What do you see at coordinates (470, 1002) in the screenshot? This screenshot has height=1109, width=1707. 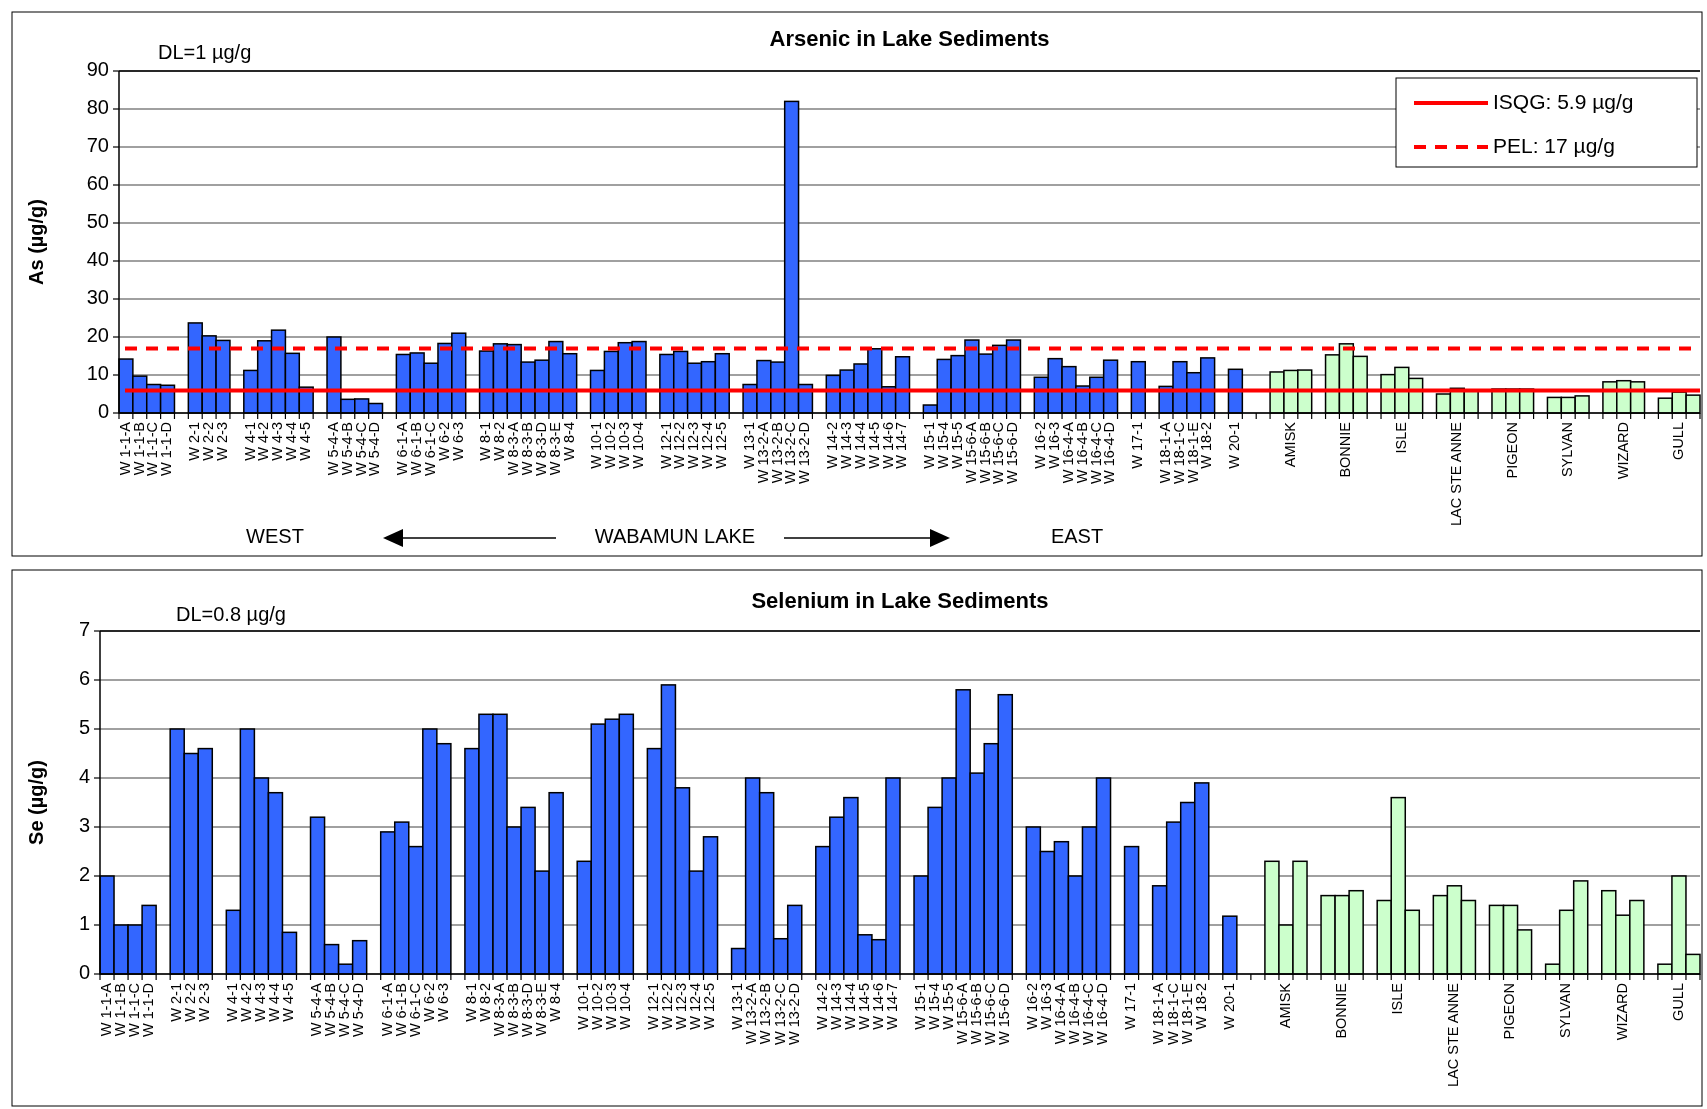 I see `x-tick-label: W 8-1` at bounding box center [470, 1002].